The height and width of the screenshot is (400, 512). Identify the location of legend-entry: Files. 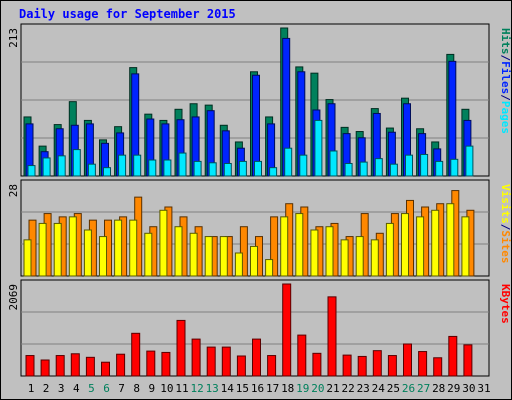
(505, 77).